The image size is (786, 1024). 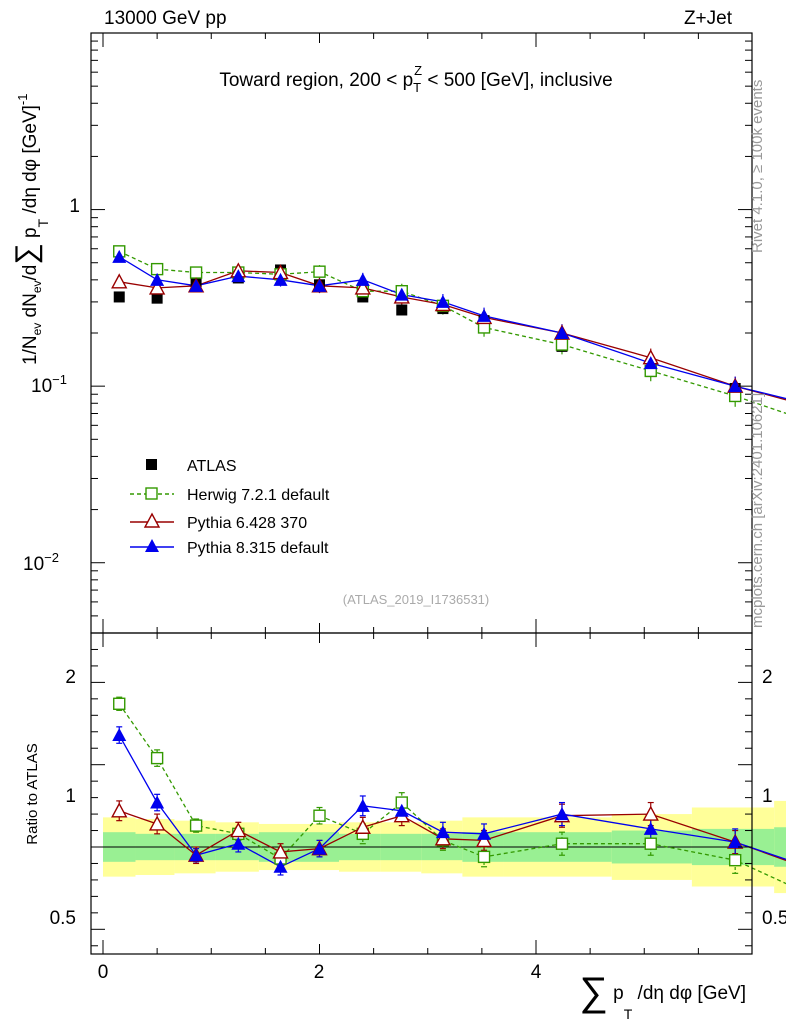 I want to click on ratio-ytick-label: 0.5, so click(x=63, y=918).